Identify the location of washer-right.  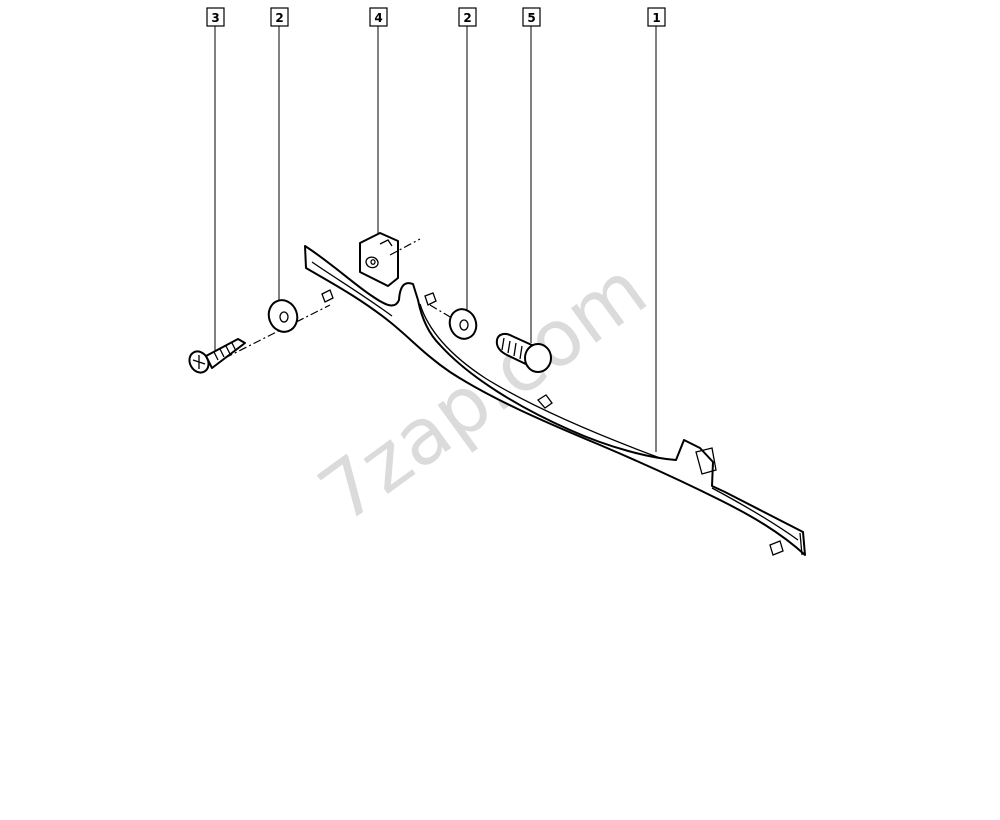
(463, 324).